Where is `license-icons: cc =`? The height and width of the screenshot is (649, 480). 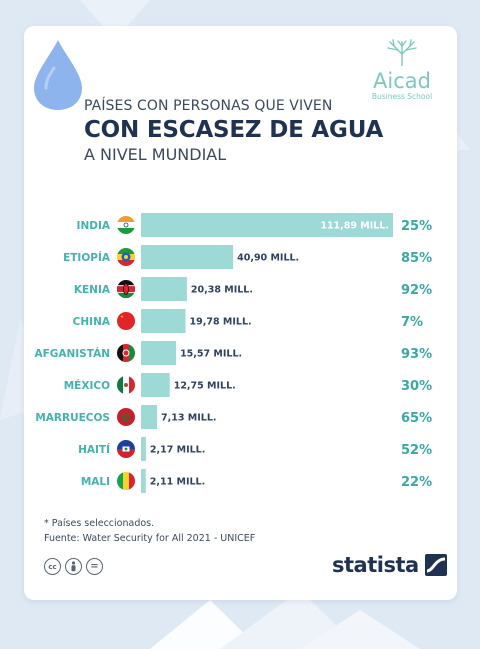 license-icons: cc = is located at coordinates (73, 566).